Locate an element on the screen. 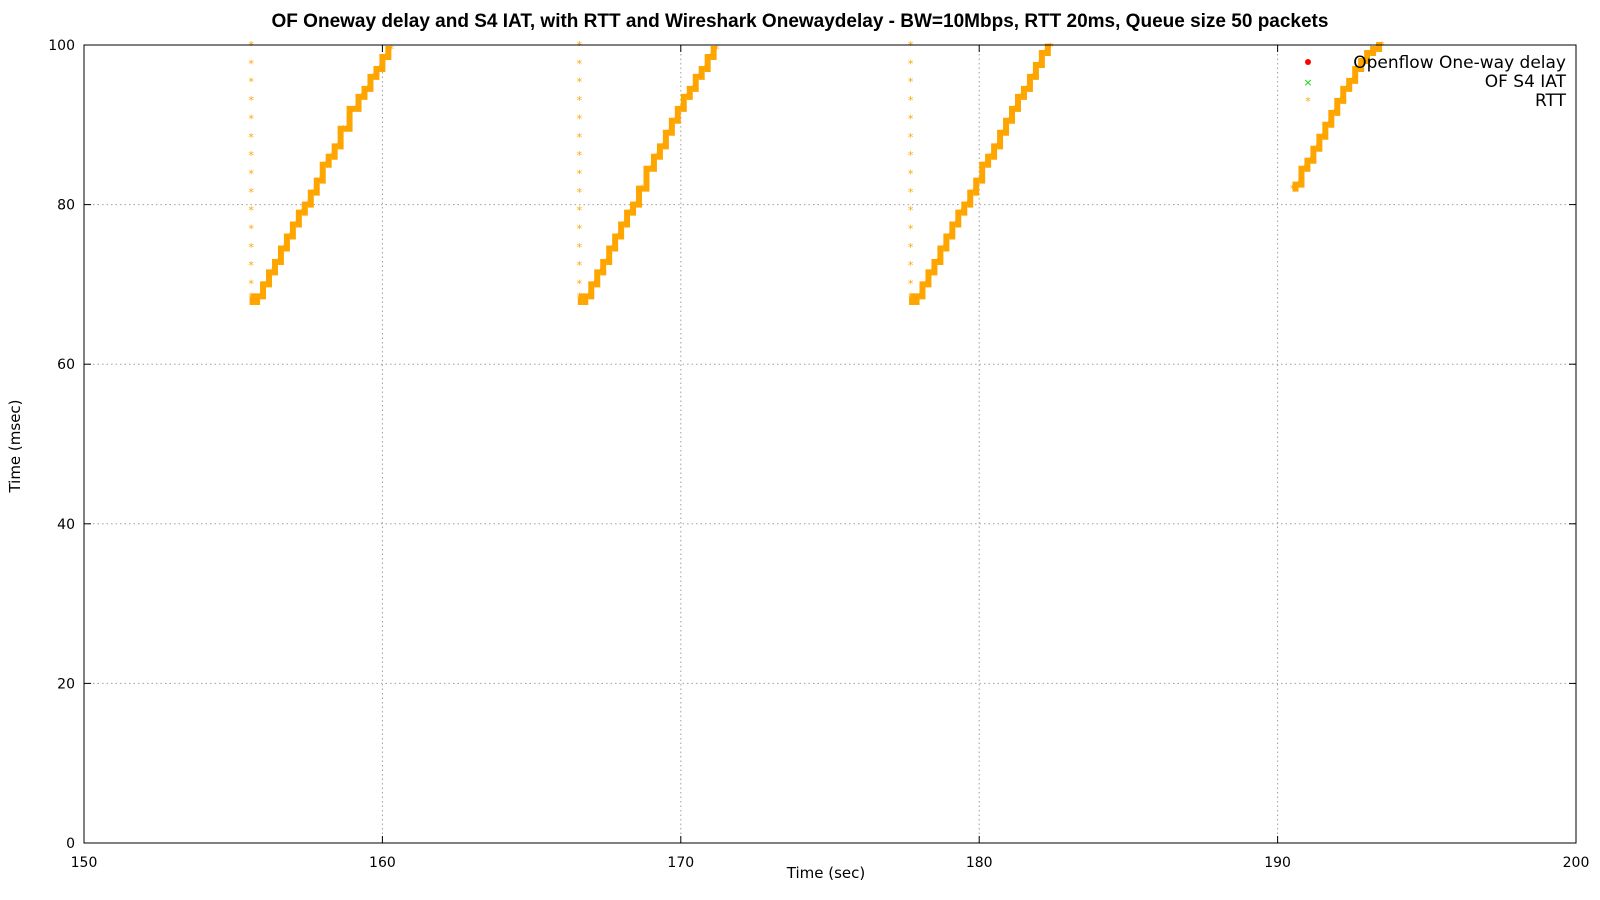 Image resolution: width=1600 pixels, height=900 pixels. legend-marker-iat-cross: × is located at coordinates (1307, 82).